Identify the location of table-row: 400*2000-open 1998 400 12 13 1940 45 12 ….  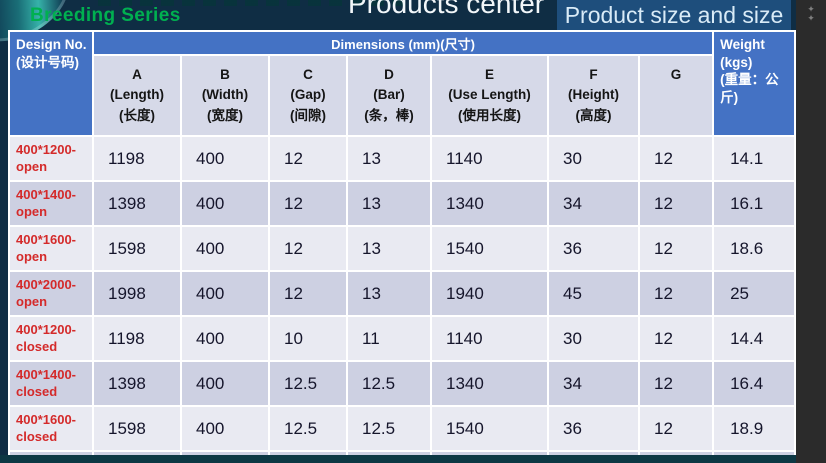
(402, 293).